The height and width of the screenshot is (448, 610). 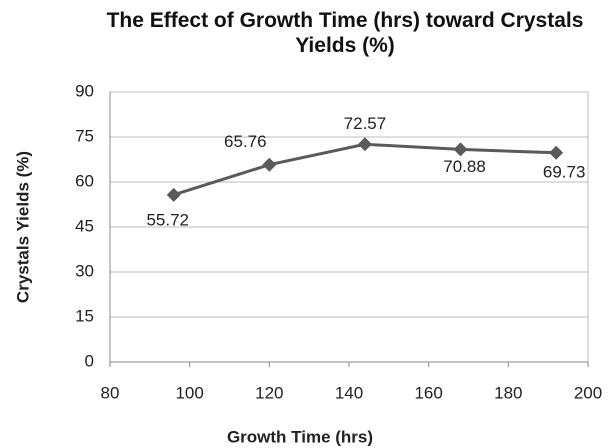 I want to click on data-label: 55.72, so click(x=167, y=219).